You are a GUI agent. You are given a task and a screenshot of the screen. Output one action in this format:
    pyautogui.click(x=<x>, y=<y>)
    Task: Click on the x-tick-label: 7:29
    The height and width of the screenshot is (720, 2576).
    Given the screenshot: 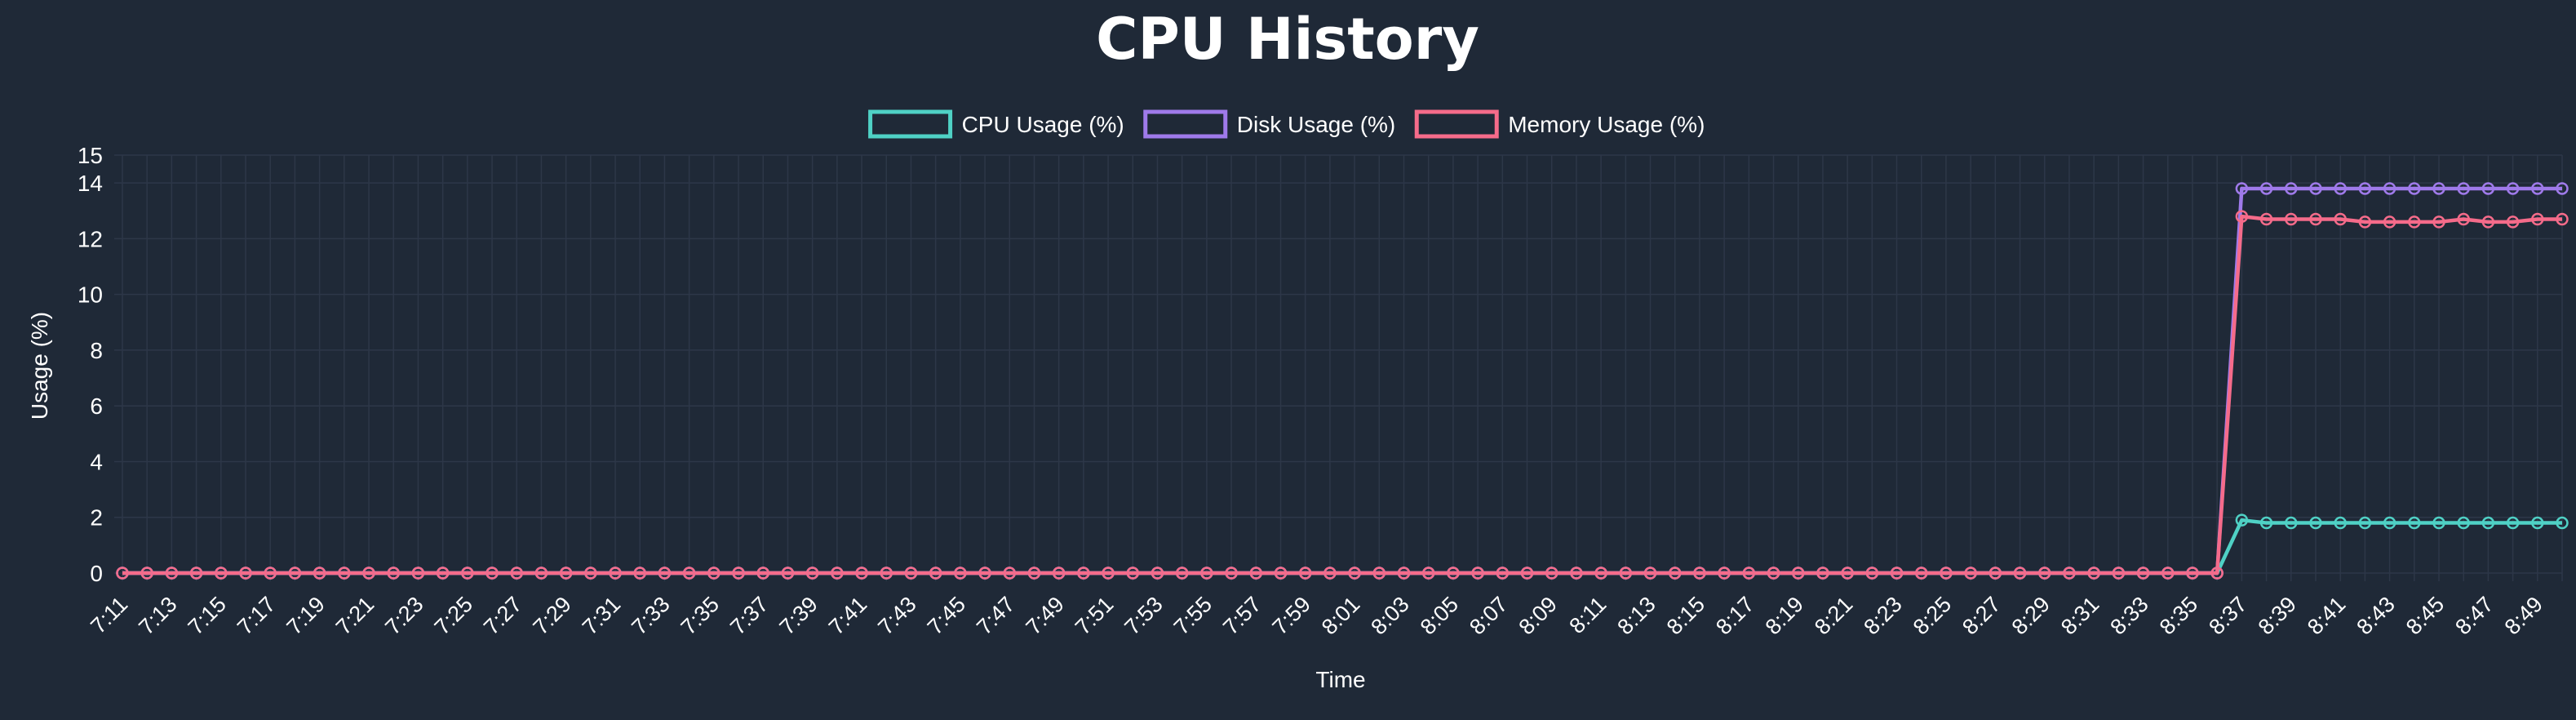 What is the action you would take?
    pyautogui.click(x=551, y=616)
    